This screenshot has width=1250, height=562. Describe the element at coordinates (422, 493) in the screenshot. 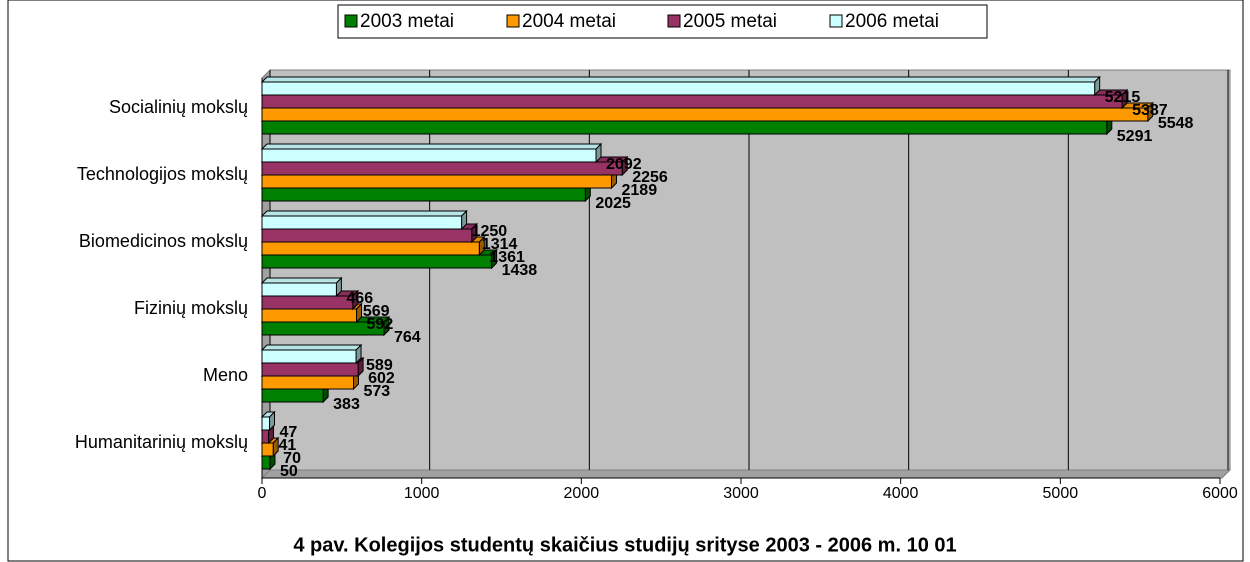

I see `x-tick-label: 1000` at that location.